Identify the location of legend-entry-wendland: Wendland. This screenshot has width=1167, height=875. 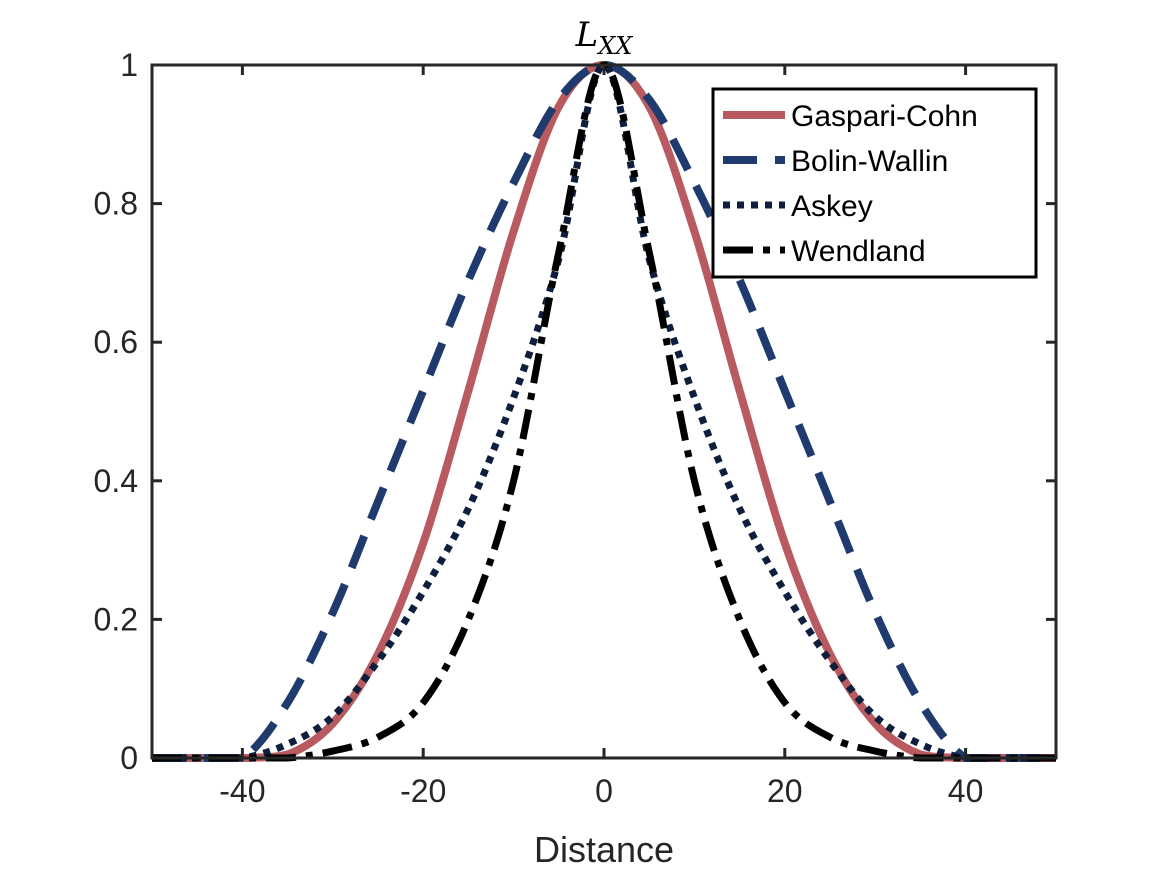
(824, 251).